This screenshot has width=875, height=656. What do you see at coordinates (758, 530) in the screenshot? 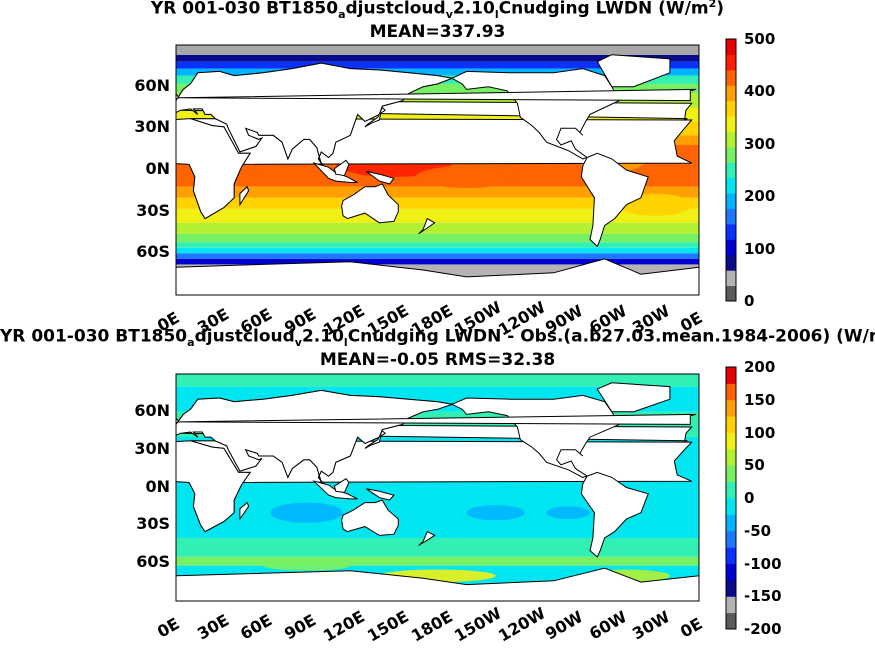
I see `colorbar-label: -50` at bounding box center [758, 530].